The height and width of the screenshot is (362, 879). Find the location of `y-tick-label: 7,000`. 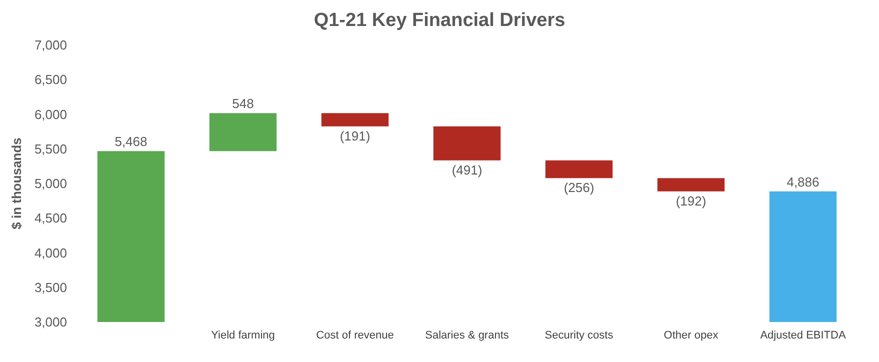

y-tick-label: 7,000 is located at coordinates (50, 45).